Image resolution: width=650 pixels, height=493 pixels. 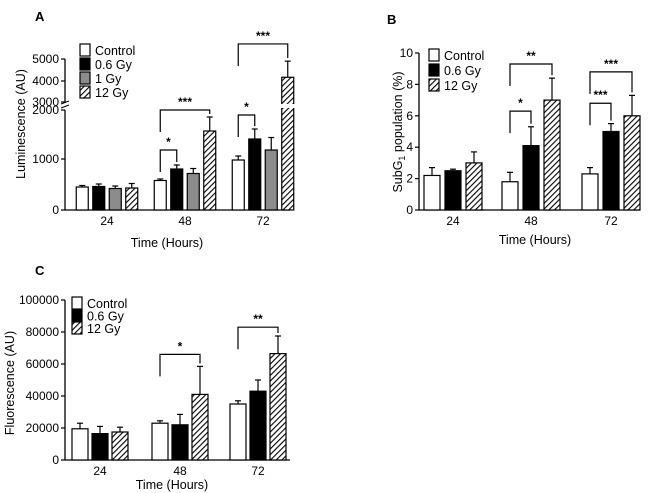 I want to click on y-axis-title-b: SubG1 population (%), so click(x=399, y=131).